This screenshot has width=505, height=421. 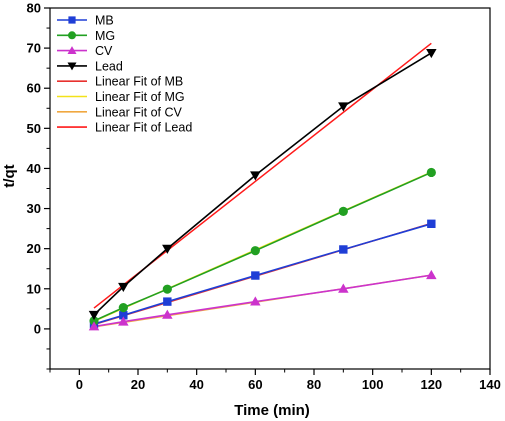 I want to click on legend-label: Linear Fit of CV, so click(x=139, y=112).